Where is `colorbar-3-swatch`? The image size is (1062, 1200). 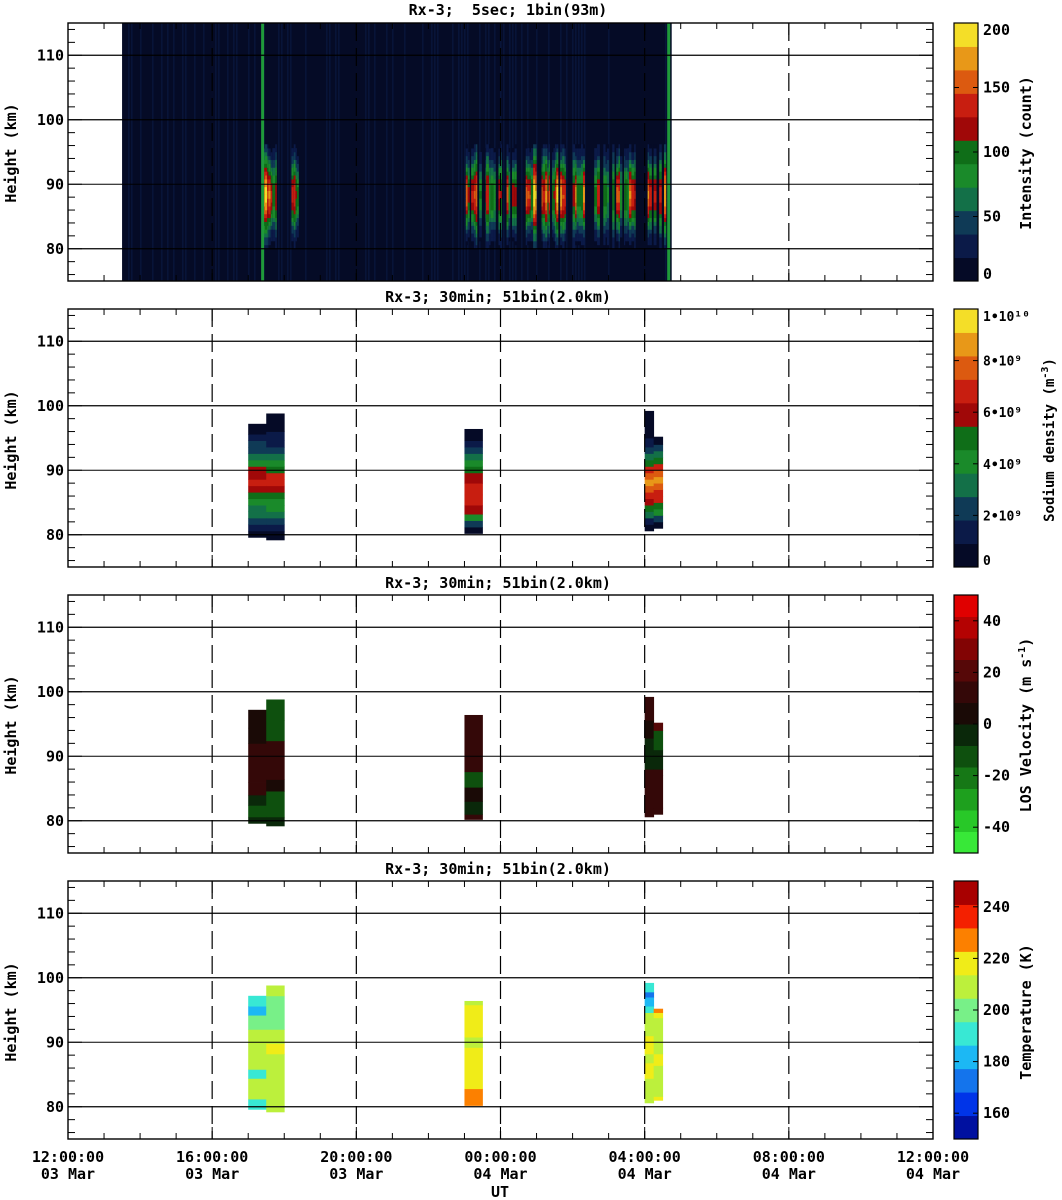 colorbar-3-swatch is located at coordinates (966, 735).